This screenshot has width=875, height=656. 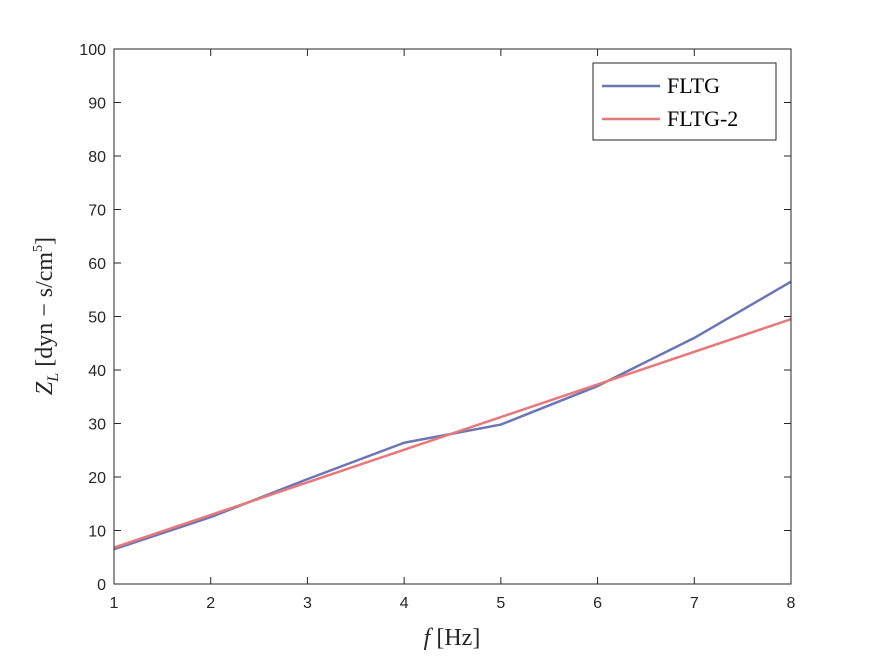 What do you see at coordinates (45, 388) in the screenshot?
I see `y-axis-label-var: Z` at bounding box center [45, 388].